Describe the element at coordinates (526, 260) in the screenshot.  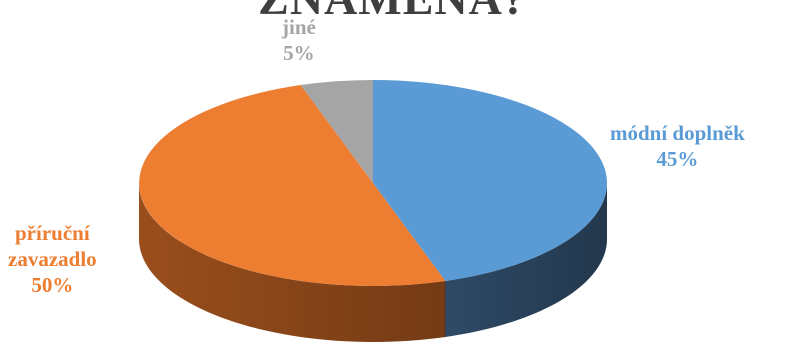
I see `pie-side-shade-modni-doplnek` at that location.